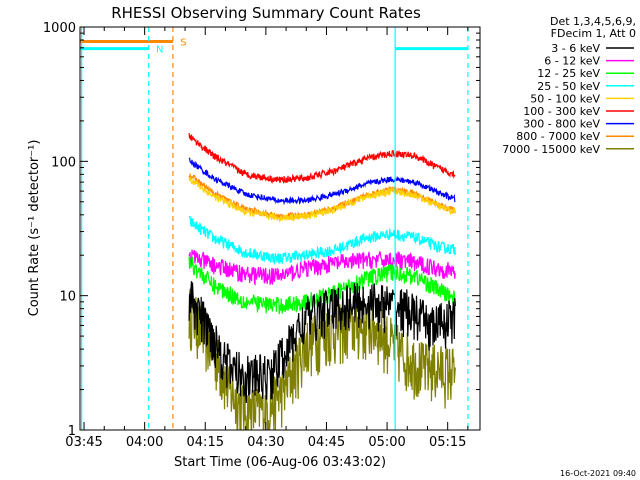 This screenshot has height=480, width=640. Describe the element at coordinates (280, 462) in the screenshot. I see `x-axis-label: Start Time (06-Aug-06 03:43:02)` at that location.